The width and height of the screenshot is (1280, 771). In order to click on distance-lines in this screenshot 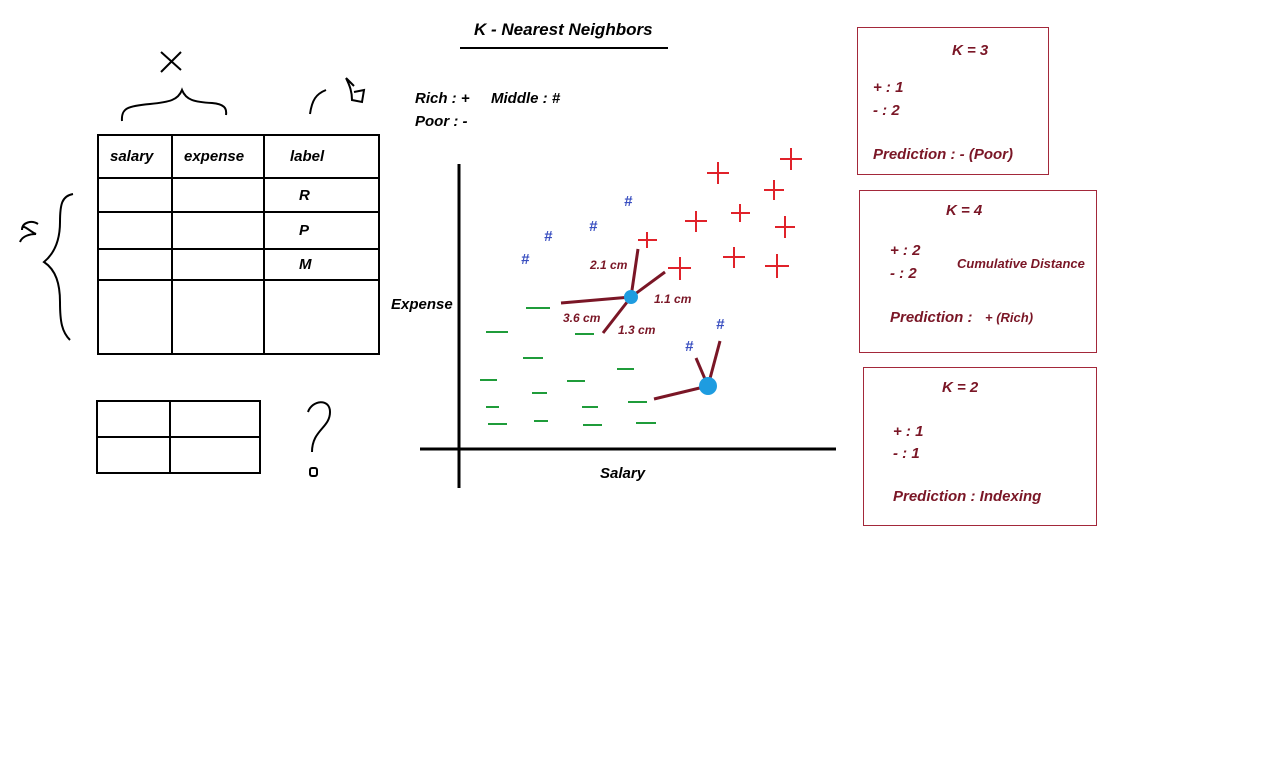, I will do `click(641, 324)`.